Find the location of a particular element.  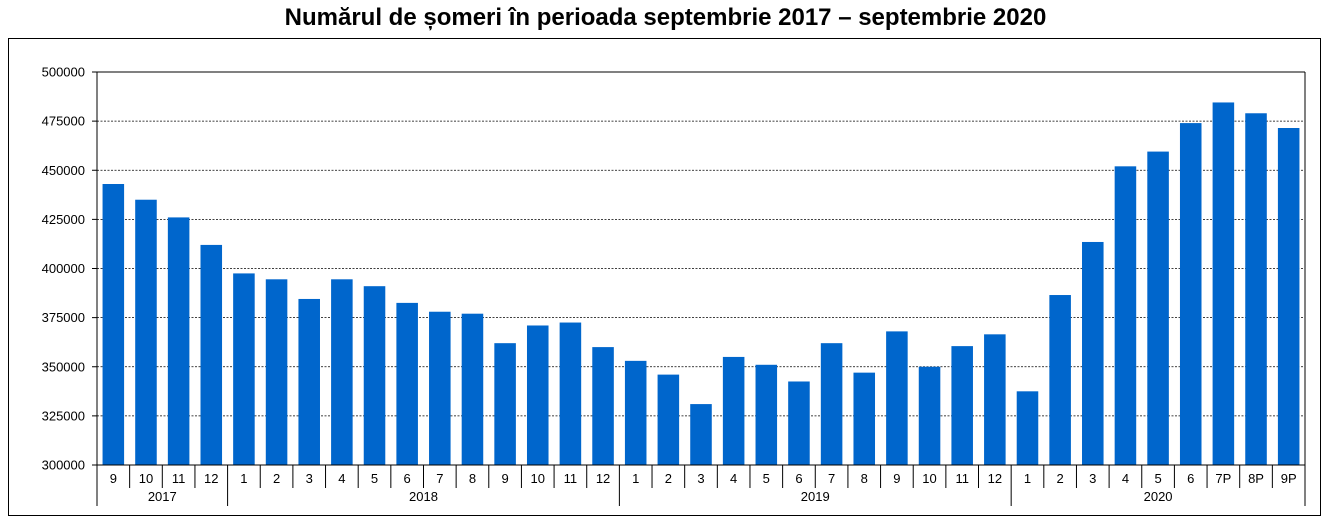

y-tick-label: 375000 is located at coordinates (63, 317).